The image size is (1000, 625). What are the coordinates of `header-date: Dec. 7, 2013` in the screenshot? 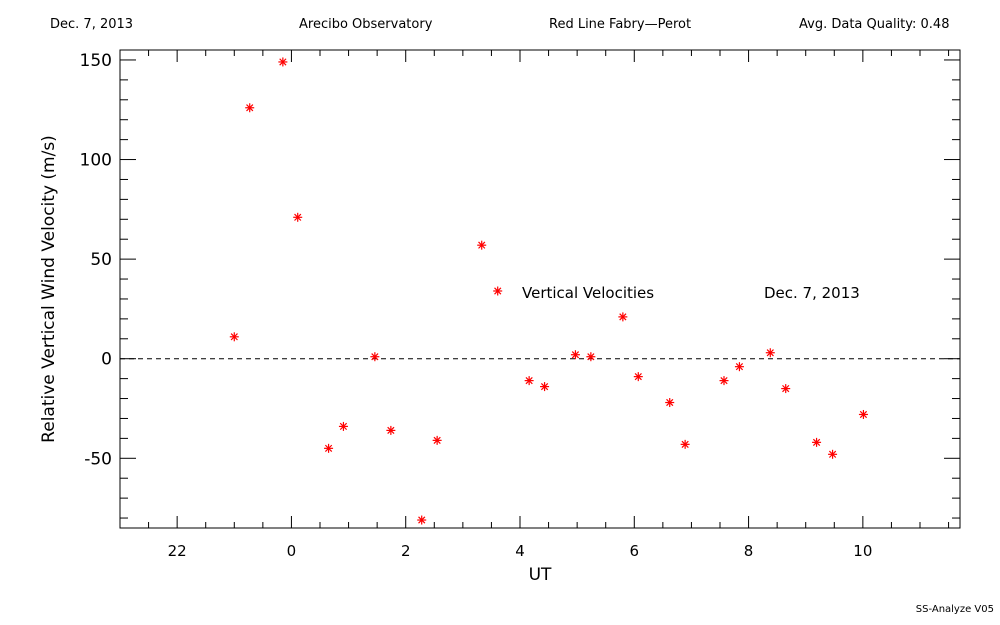 It's located at (92, 24).